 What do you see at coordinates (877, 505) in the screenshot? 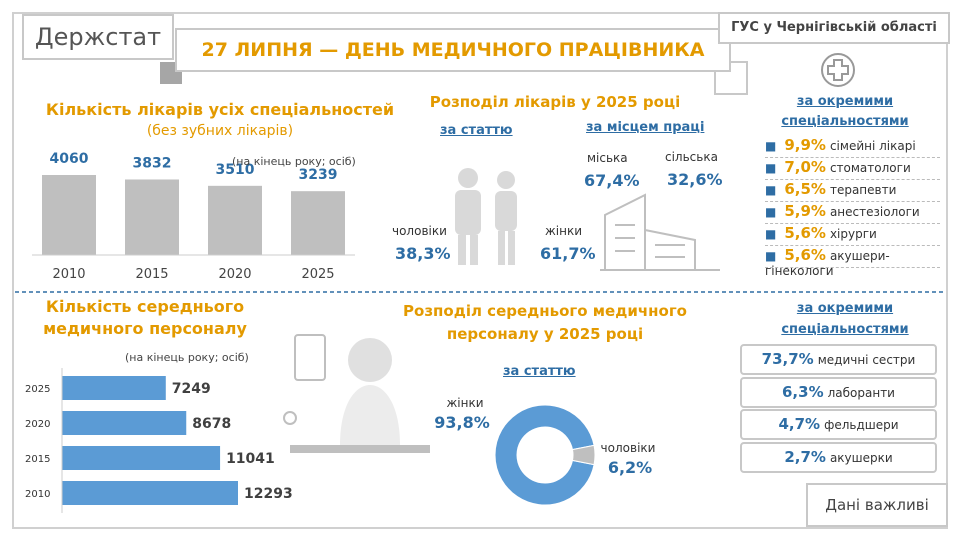
I see `footer: Дані важливі` at bounding box center [877, 505].